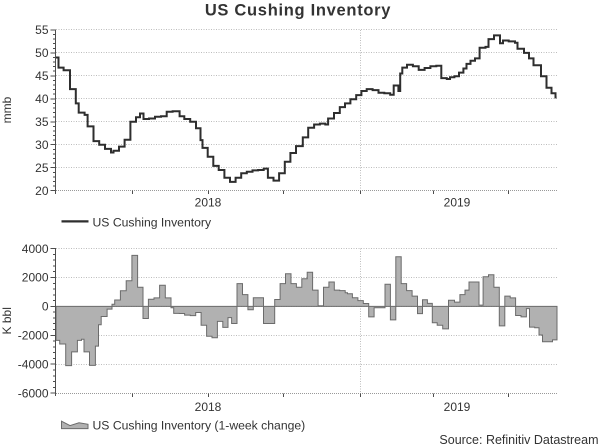  I want to click on svg-text: 20, so click(42, 191).